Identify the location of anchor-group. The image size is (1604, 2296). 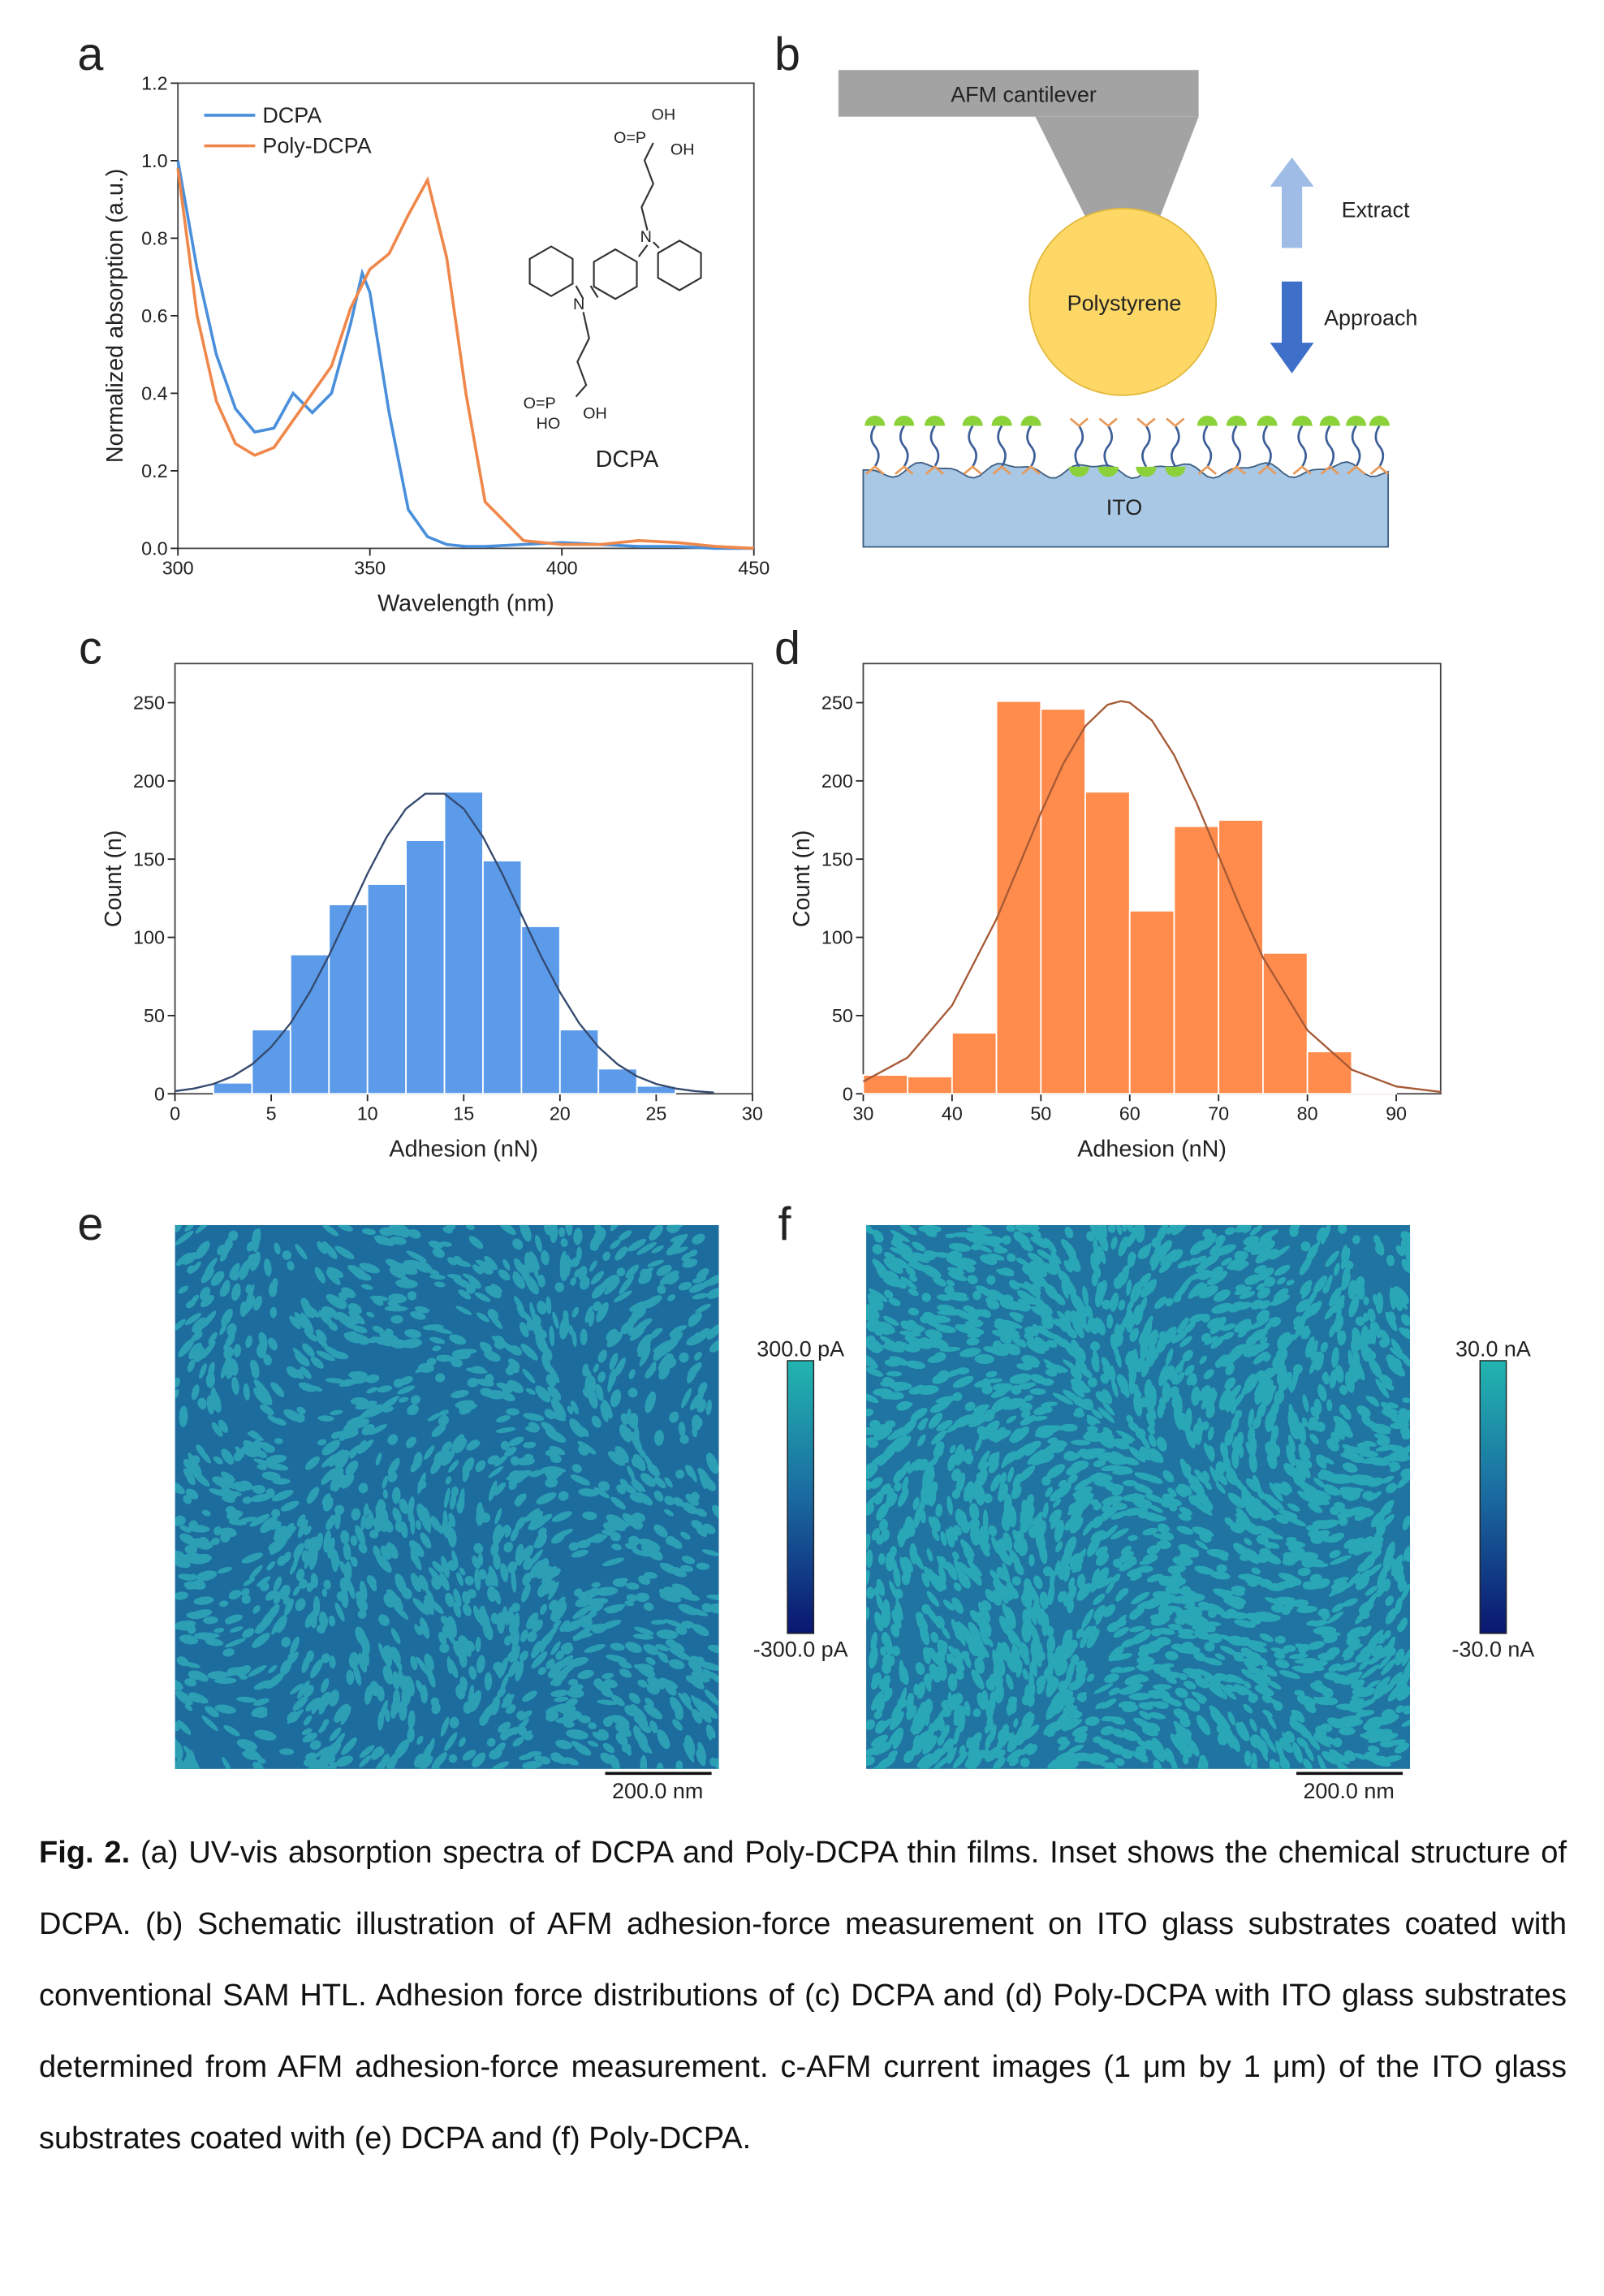
(1146, 422).